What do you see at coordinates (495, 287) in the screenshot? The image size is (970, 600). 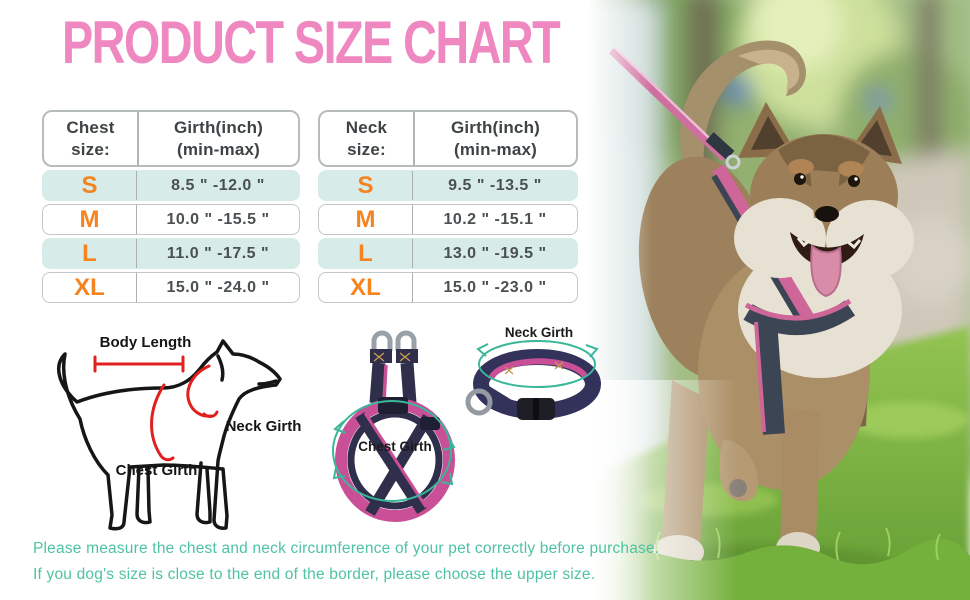 I see `girth-cell: 15.0 " -23.0 "` at bounding box center [495, 287].